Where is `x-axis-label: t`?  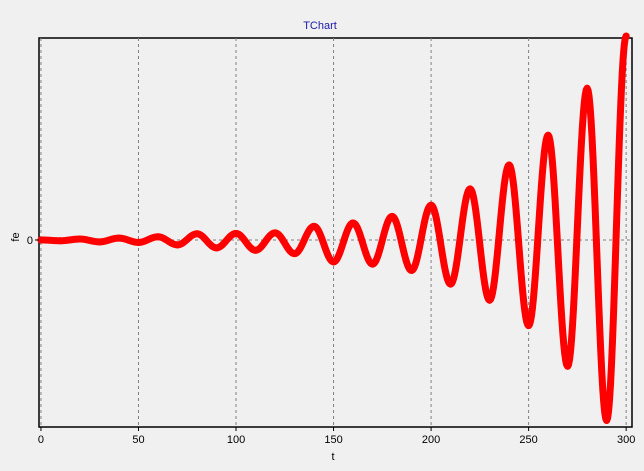 x-axis-label: t is located at coordinates (332, 457).